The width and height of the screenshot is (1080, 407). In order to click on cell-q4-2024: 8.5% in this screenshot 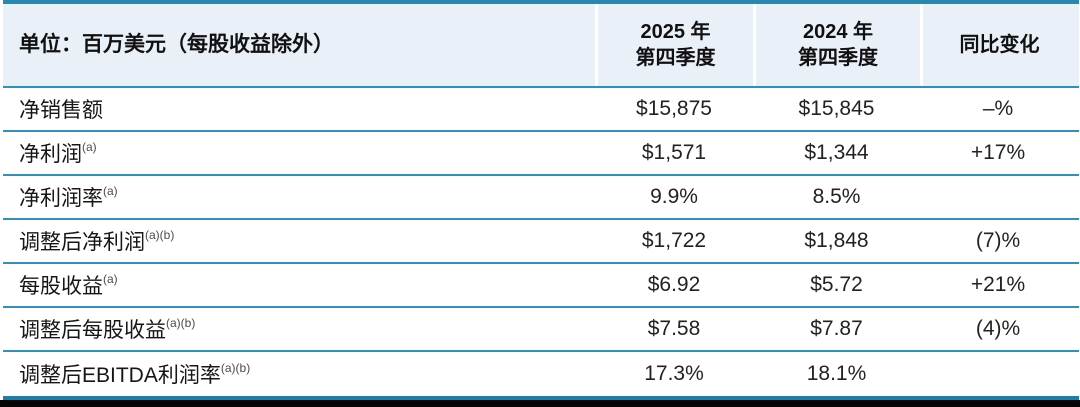, I will do `click(836, 196)`.